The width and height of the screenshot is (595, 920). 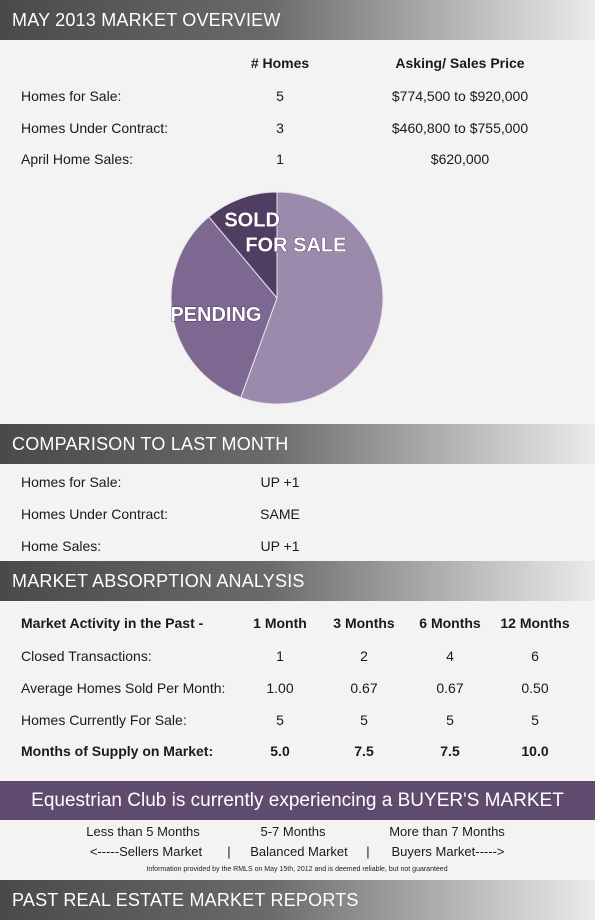 What do you see at coordinates (364, 751) in the screenshot?
I see `cell-3-months: 7.5` at bounding box center [364, 751].